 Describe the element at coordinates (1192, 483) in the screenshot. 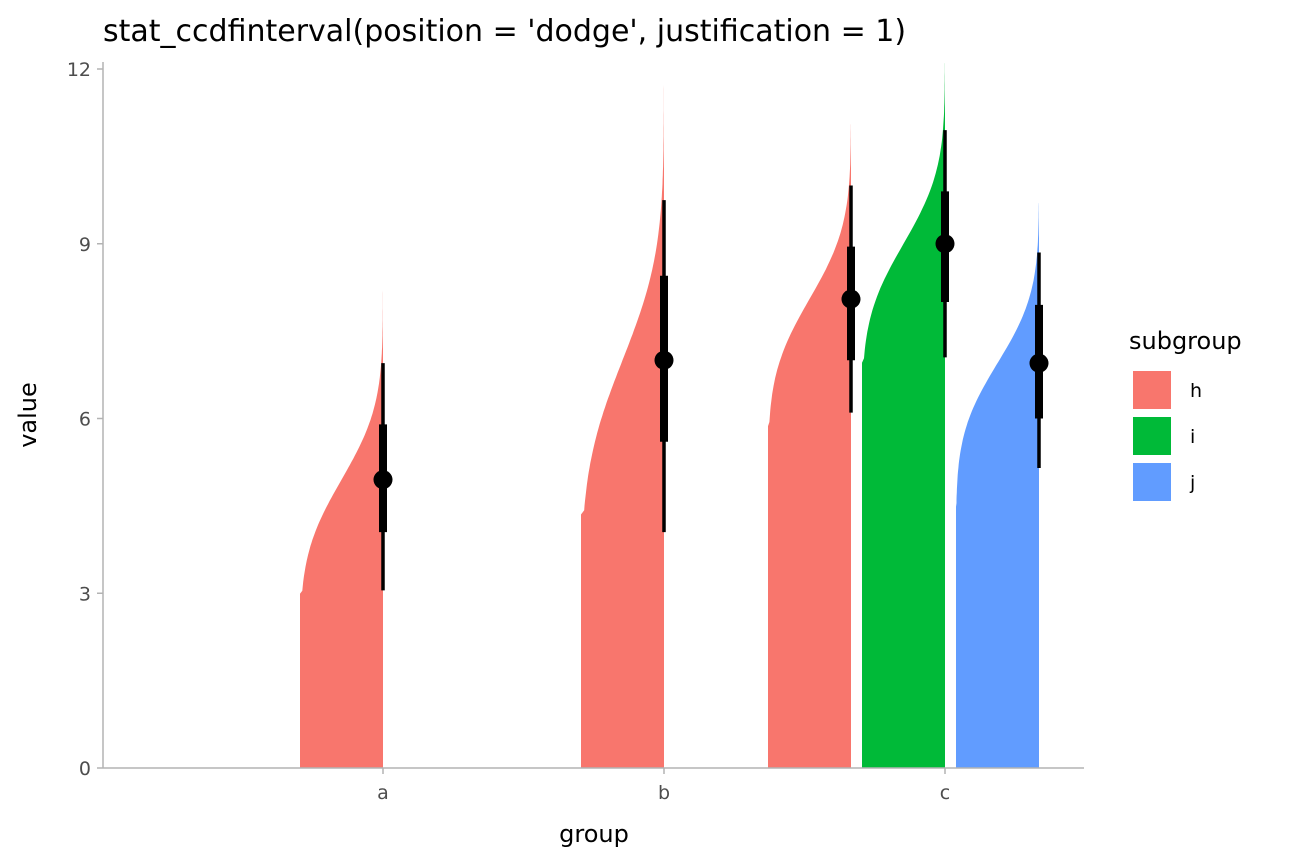

I see `legend-label-j: j` at that location.